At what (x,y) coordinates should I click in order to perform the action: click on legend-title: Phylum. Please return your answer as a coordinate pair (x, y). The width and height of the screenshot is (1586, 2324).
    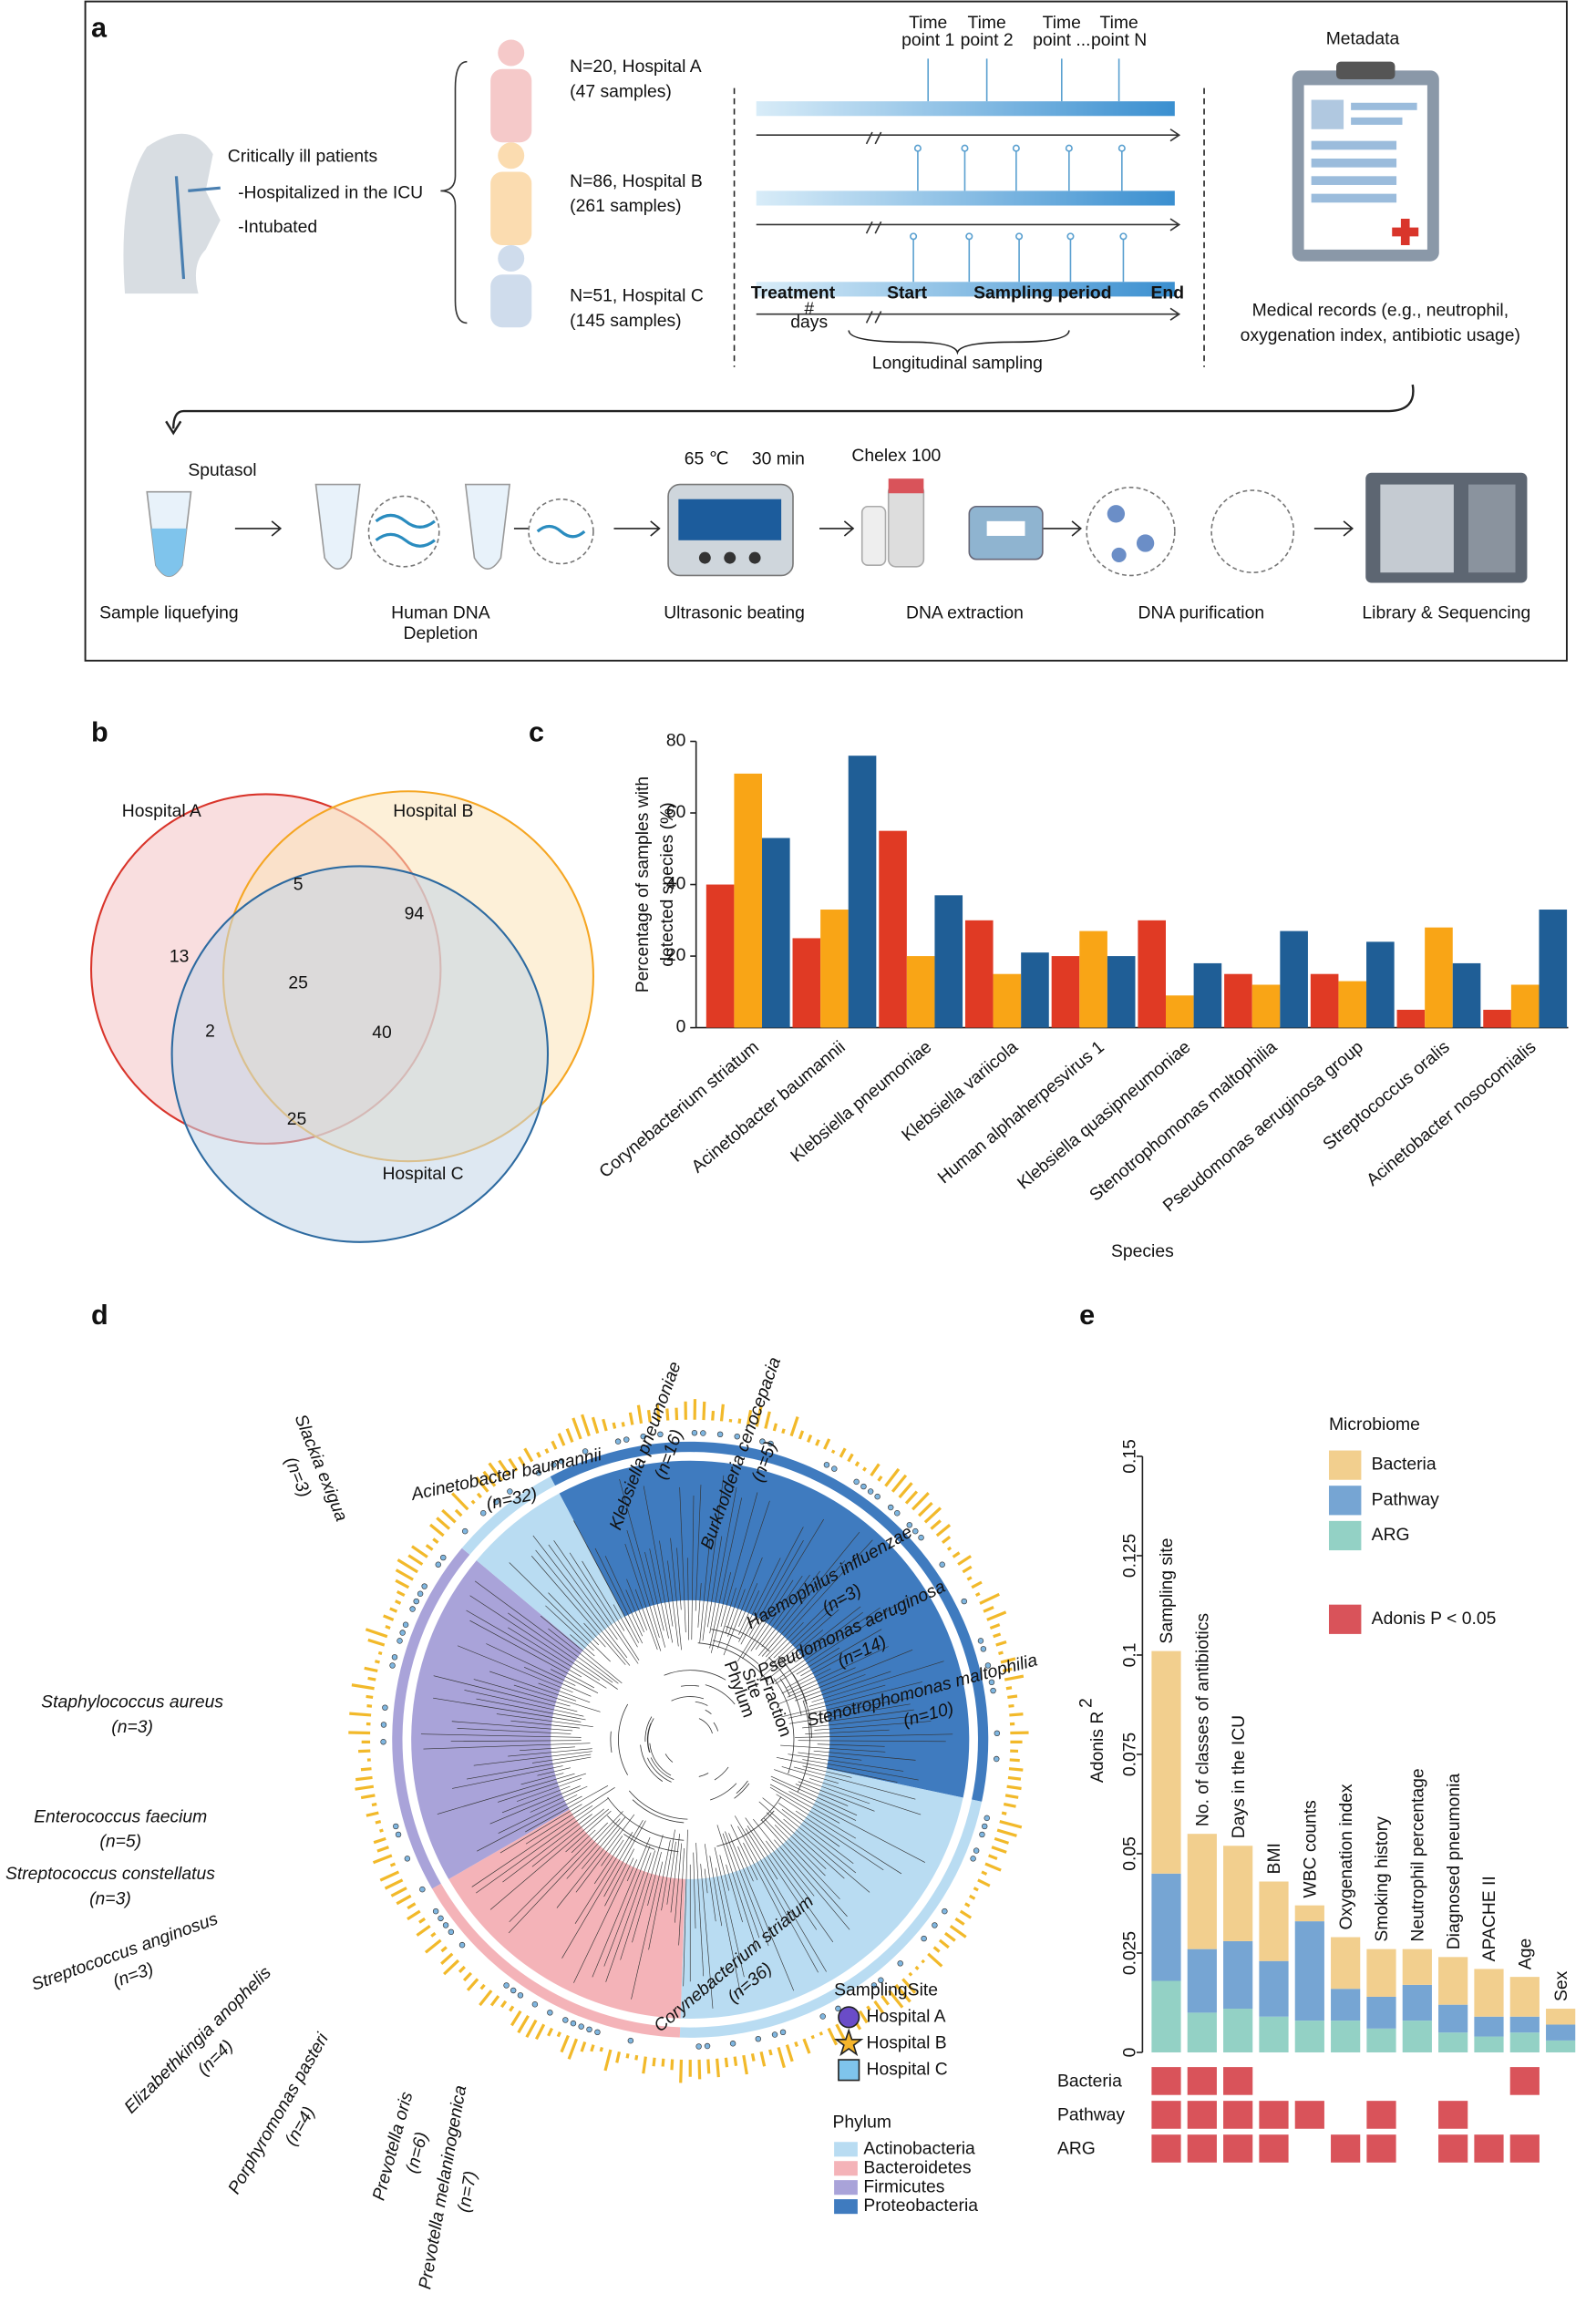
    Looking at the image, I should click on (862, 2122).